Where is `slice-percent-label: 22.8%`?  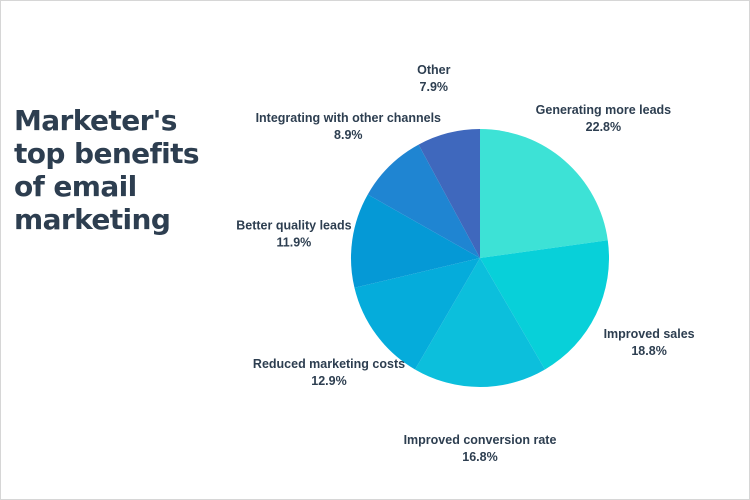
slice-percent-label: 22.8% is located at coordinates (603, 127).